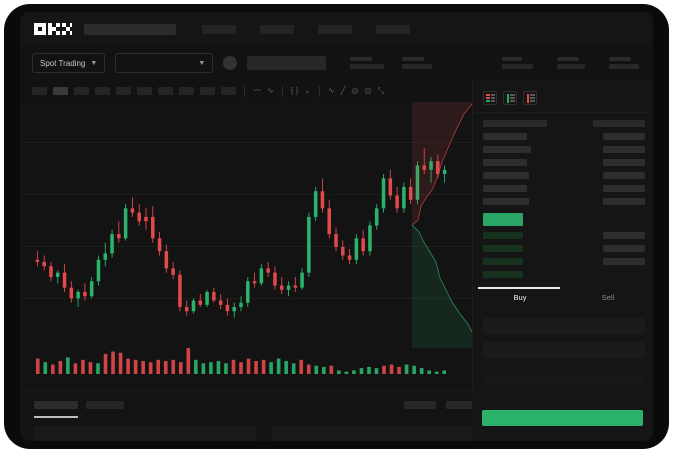 This screenshot has width=673, height=453. Describe the element at coordinates (257, 90) in the screenshot. I see `indicator-icon: 〰` at that location.